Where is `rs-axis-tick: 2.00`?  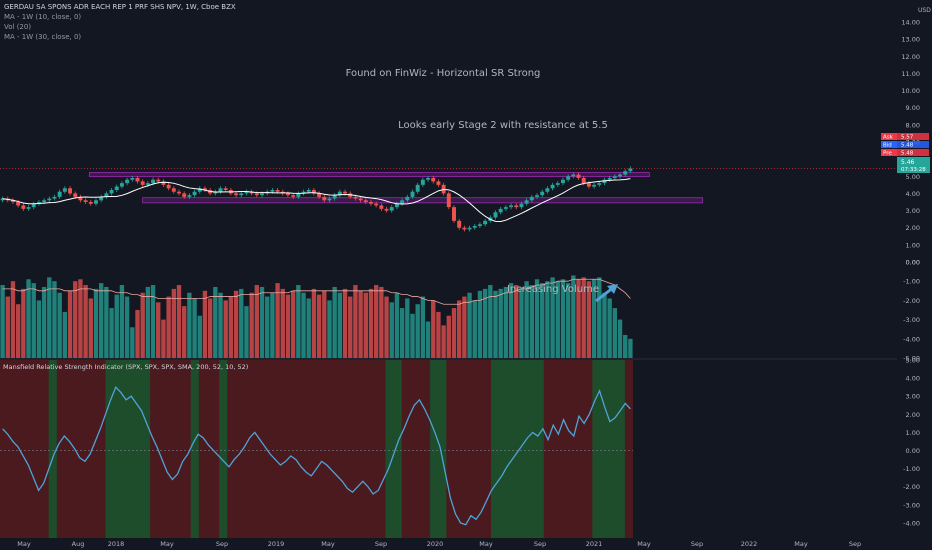
rs-axis-tick: 2.00 is located at coordinates (913, 415).